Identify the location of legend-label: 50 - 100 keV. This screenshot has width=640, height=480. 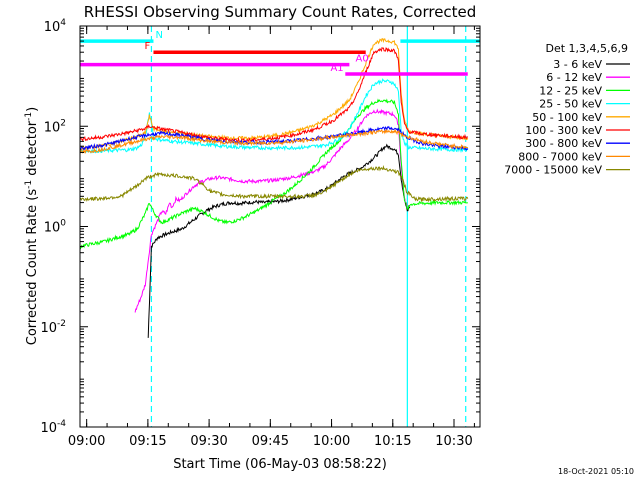
(567, 117).